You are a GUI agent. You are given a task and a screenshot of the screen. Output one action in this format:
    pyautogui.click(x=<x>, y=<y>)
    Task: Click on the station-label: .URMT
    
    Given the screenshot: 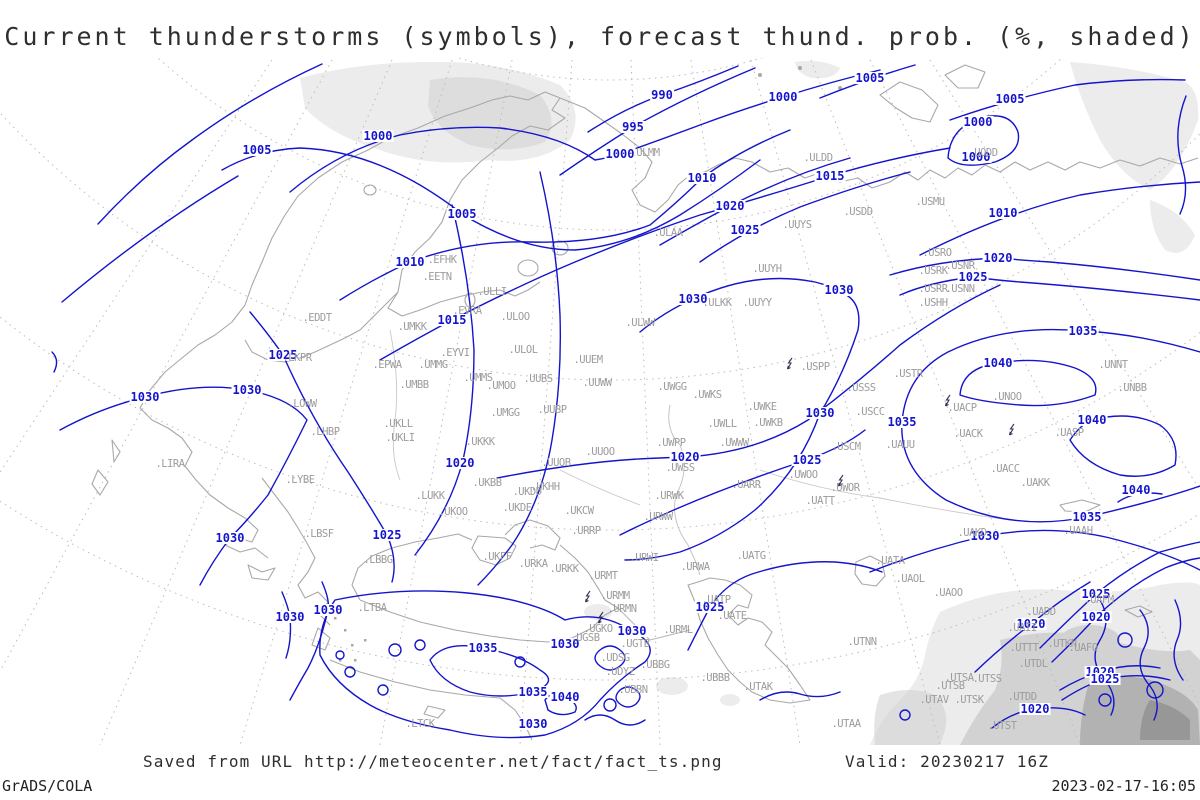 What is the action you would take?
    pyautogui.click(x=603, y=576)
    